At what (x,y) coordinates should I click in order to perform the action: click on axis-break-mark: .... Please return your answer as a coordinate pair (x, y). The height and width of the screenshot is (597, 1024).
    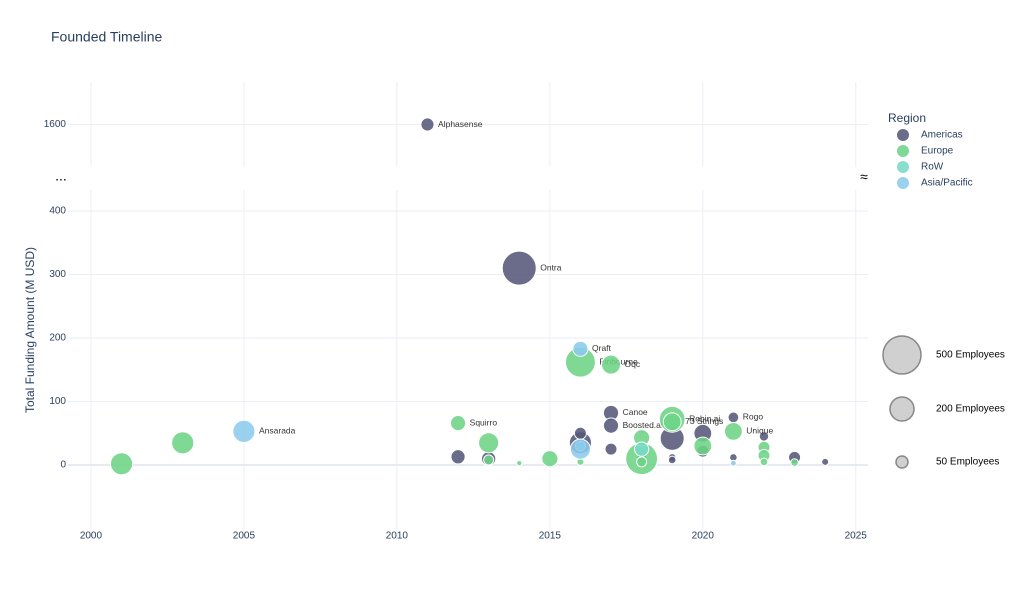
    Looking at the image, I should click on (61, 176).